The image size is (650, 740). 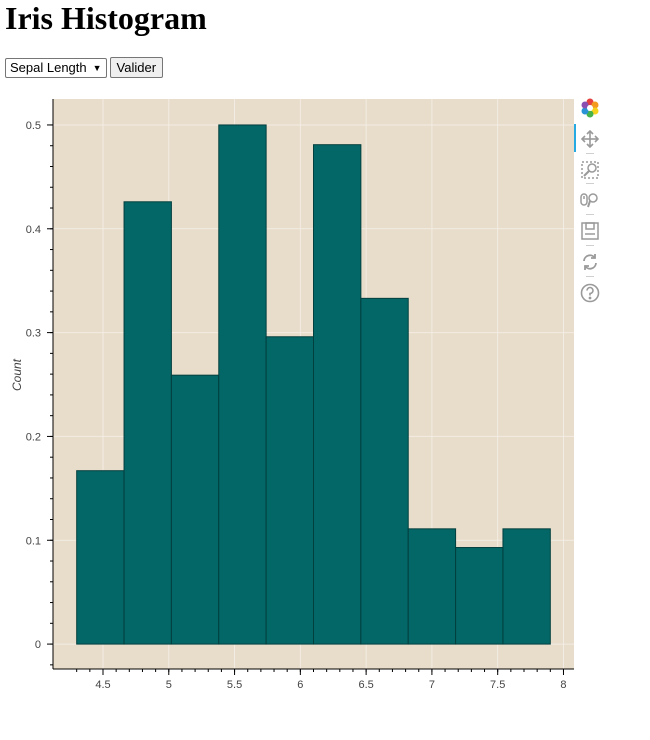 I want to click on feature-select-value: Sepal Length, so click(x=48, y=67).